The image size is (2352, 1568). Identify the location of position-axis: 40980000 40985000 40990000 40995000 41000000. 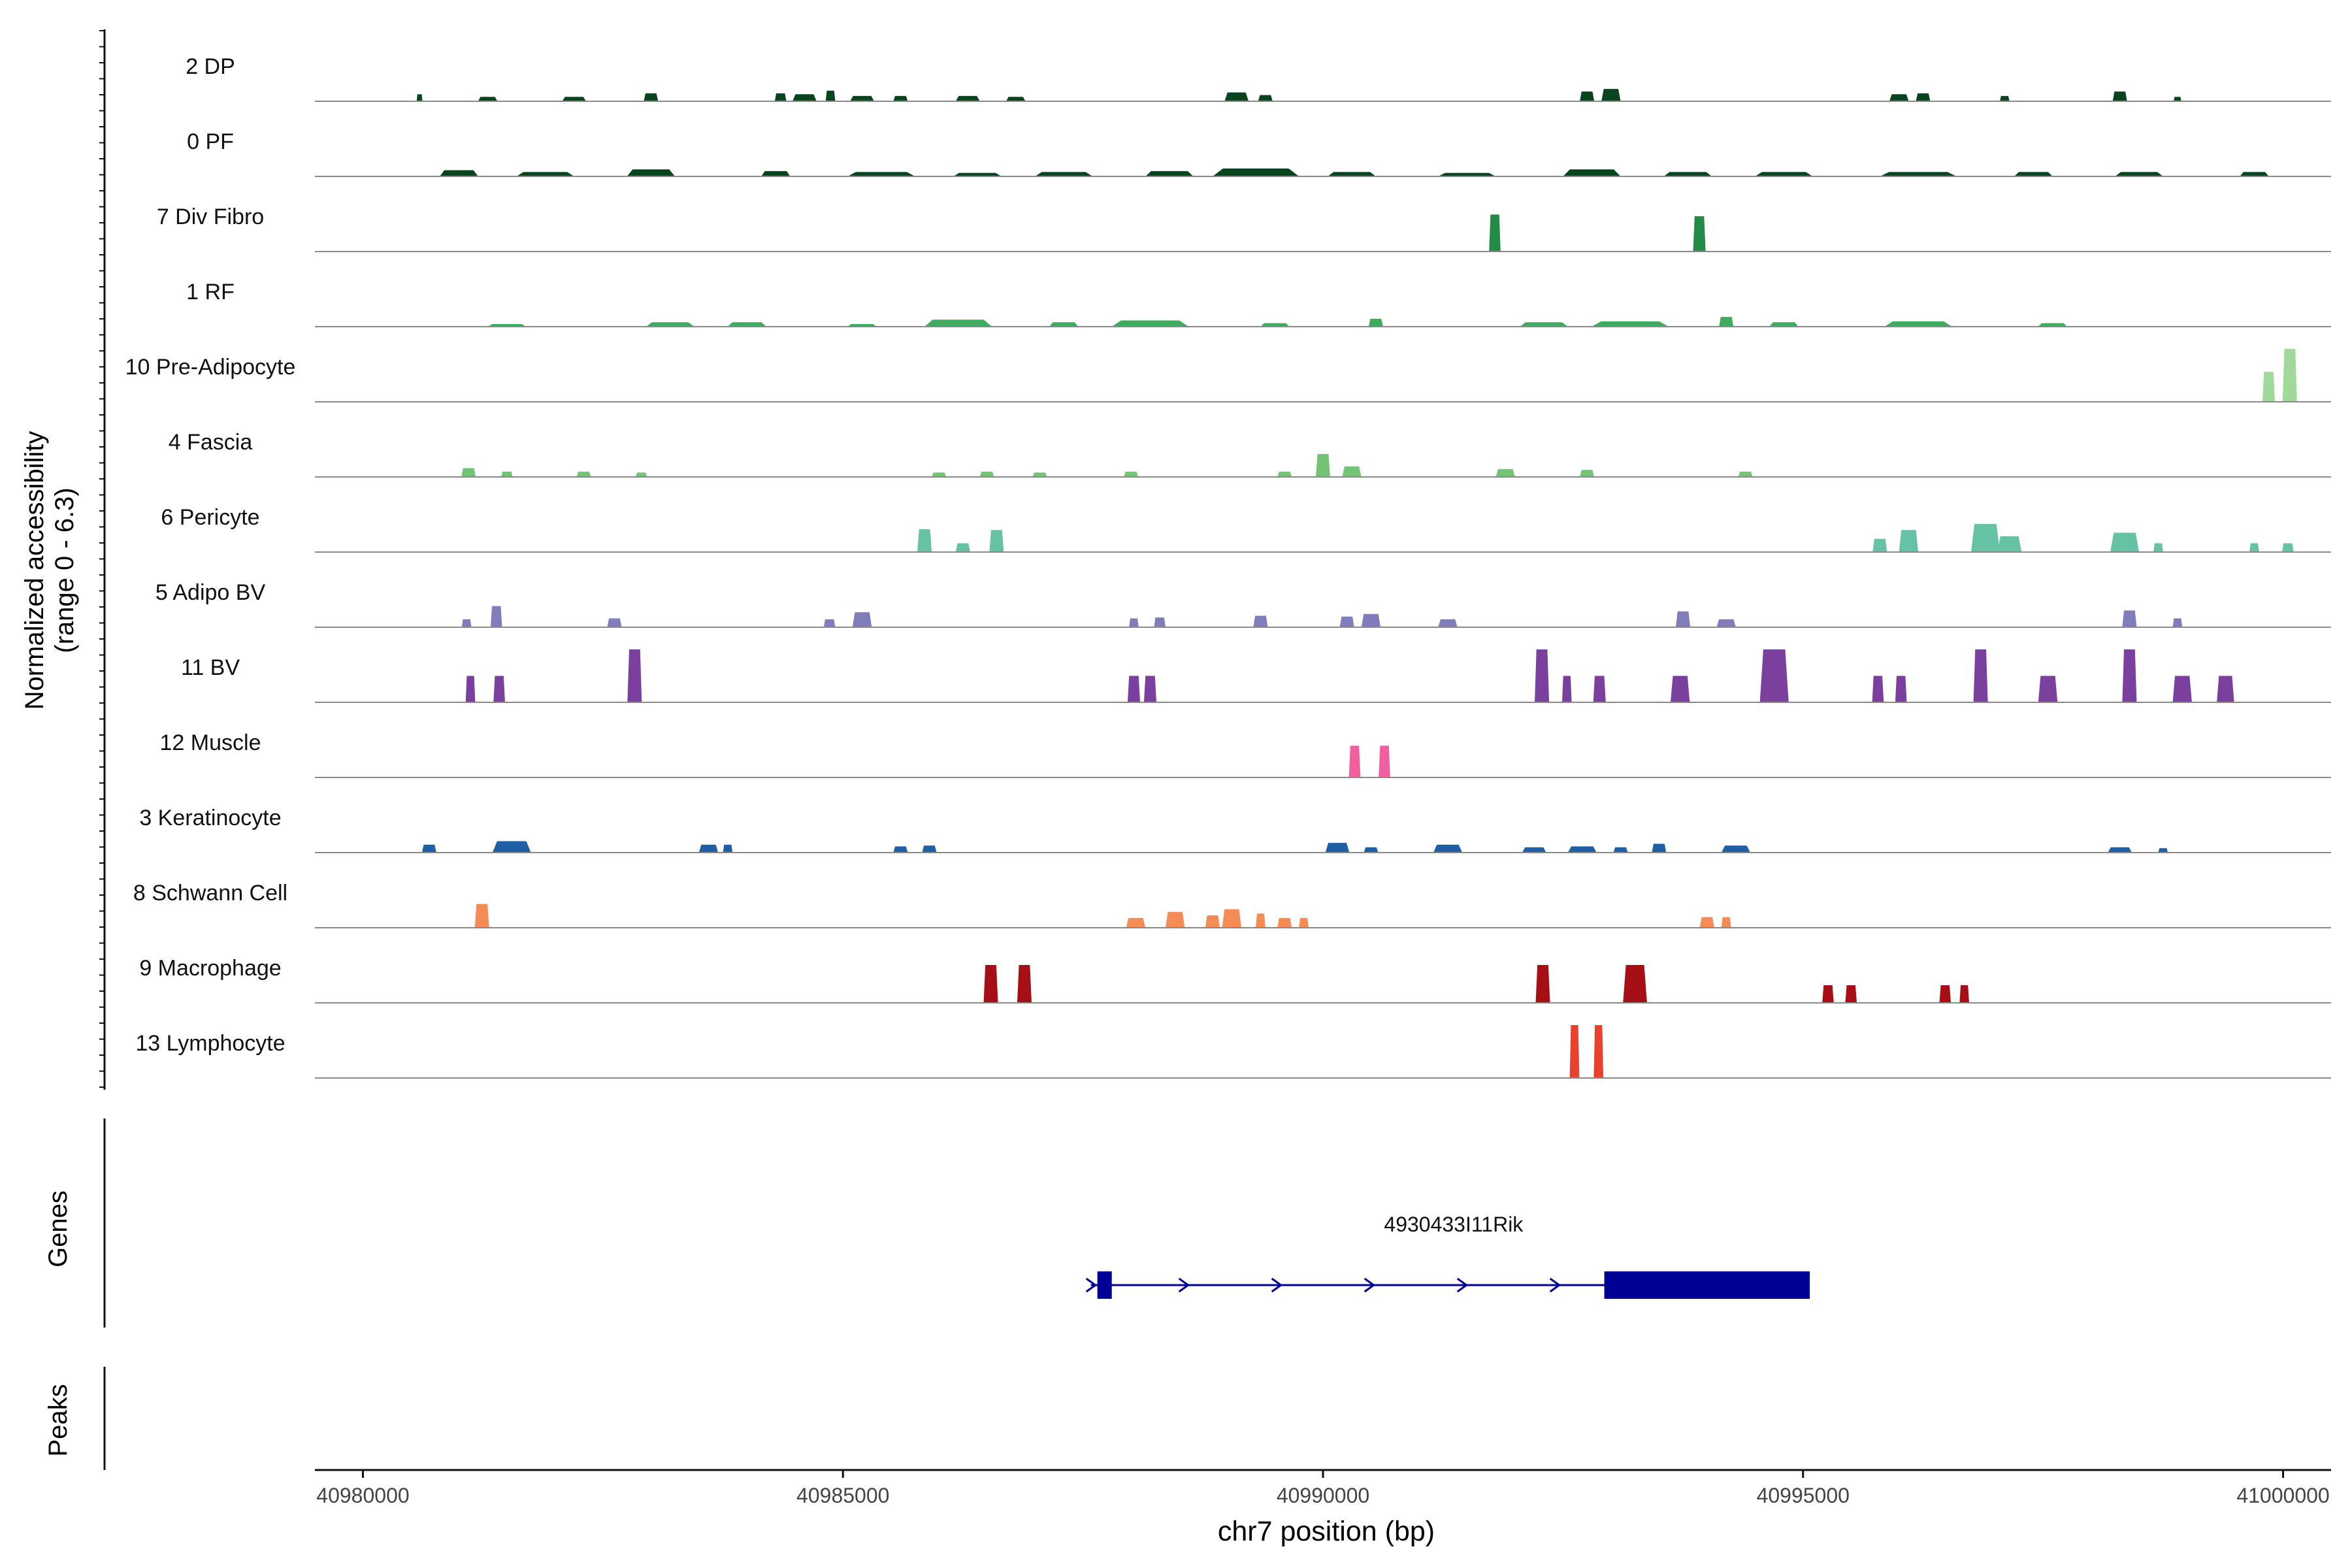
(1323, 1488).